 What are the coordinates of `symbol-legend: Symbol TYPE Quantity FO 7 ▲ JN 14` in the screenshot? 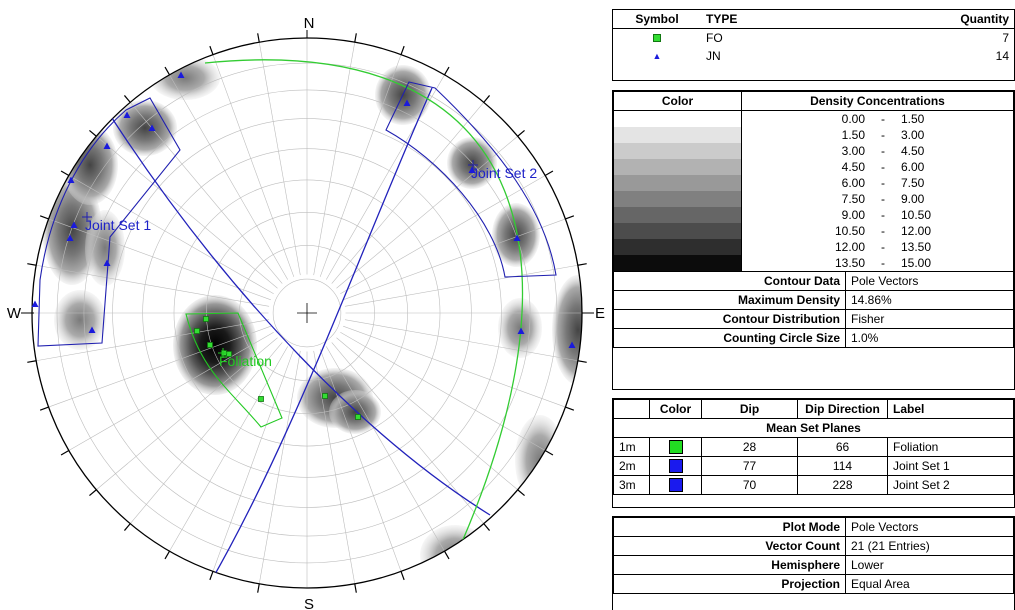 It's located at (813, 45).